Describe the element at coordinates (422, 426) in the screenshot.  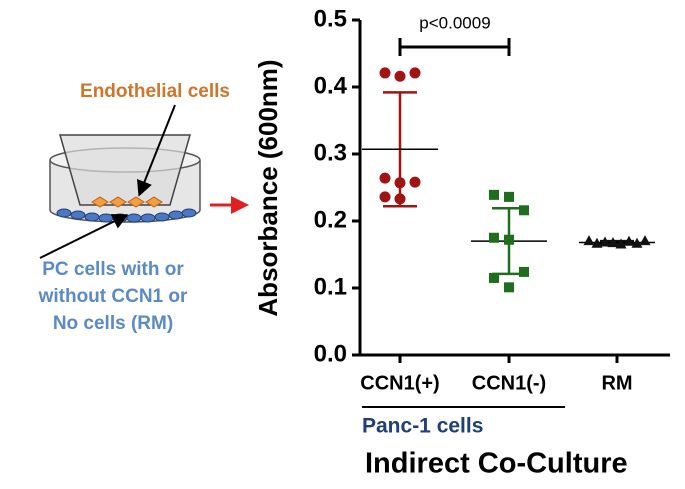
I see `group-label: Panc-1 cells` at that location.